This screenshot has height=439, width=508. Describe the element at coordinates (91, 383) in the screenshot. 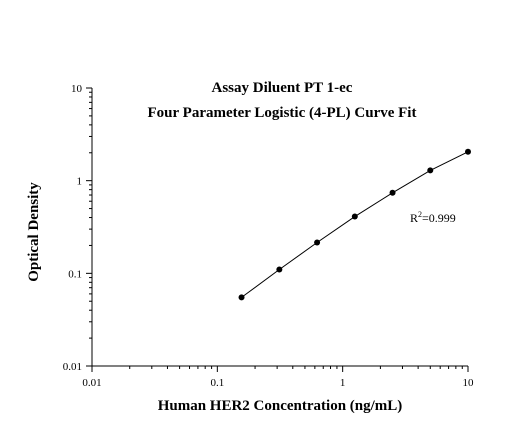

I see `x-tick-label: 0.01` at that location.